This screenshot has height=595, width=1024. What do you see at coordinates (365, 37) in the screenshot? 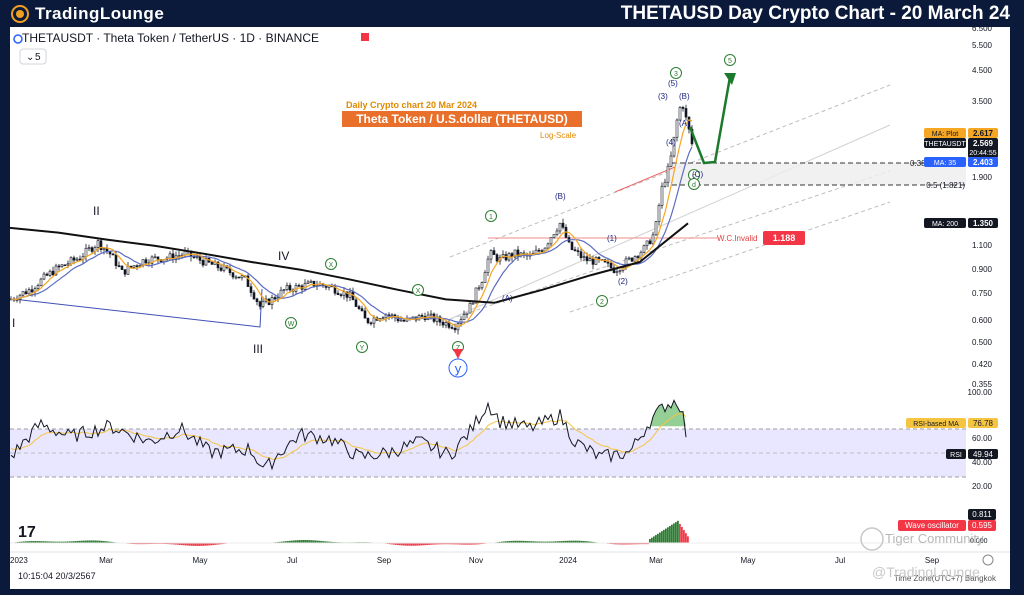
I see `flag-icon` at bounding box center [365, 37].